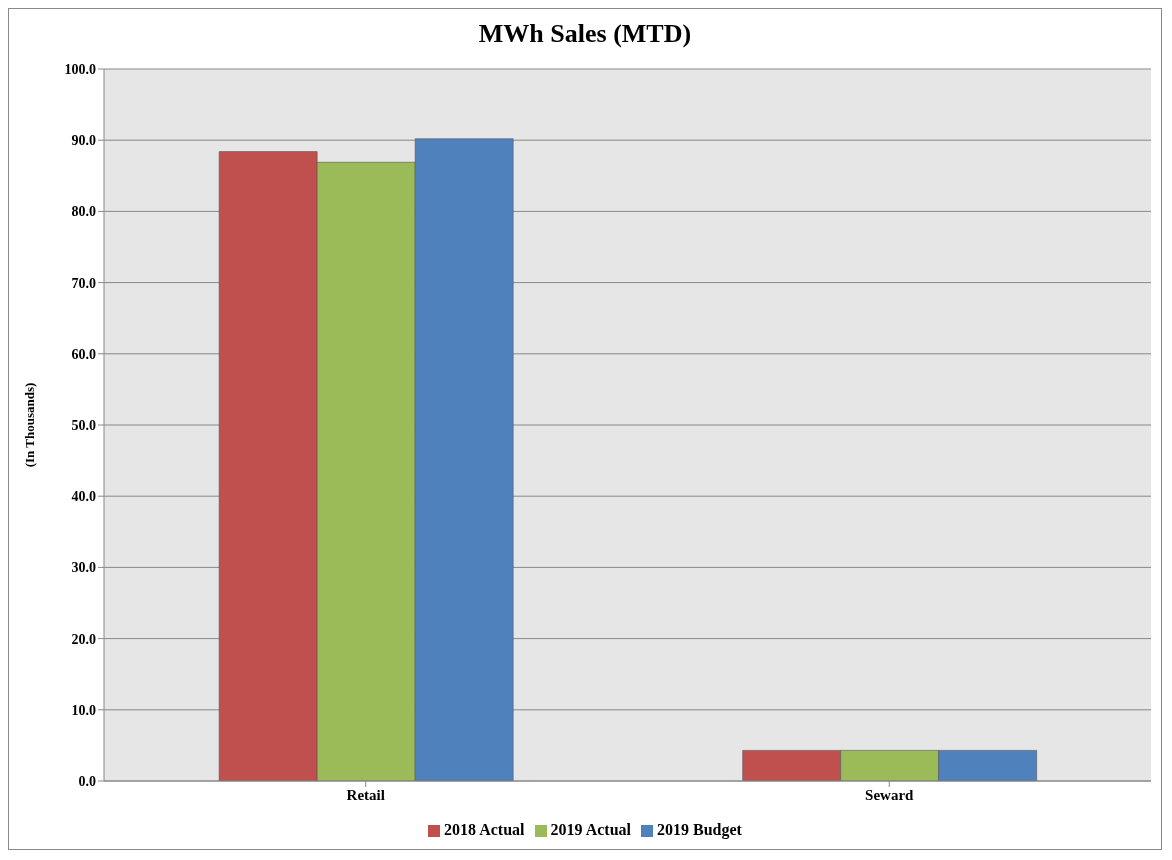 The width and height of the screenshot is (1172, 860). I want to click on y-tick-label: 40.0, so click(83, 497).